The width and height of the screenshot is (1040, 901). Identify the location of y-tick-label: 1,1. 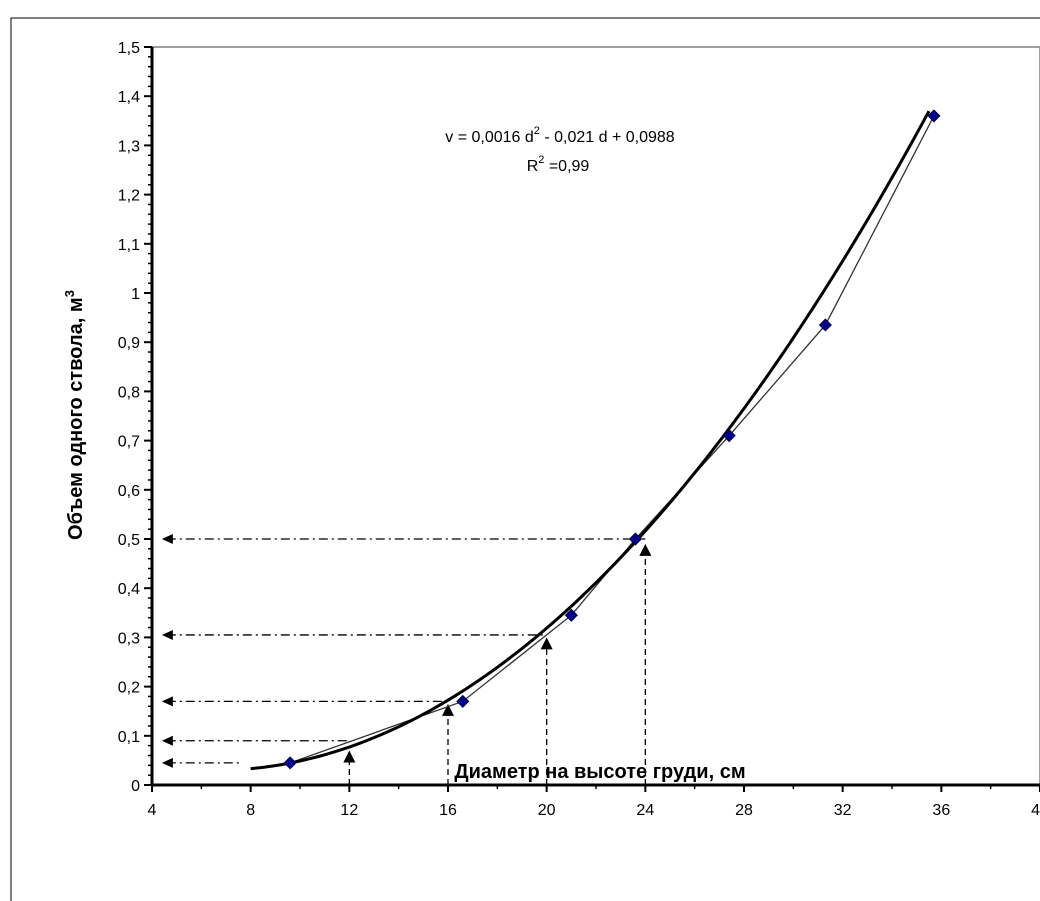
(129, 245).